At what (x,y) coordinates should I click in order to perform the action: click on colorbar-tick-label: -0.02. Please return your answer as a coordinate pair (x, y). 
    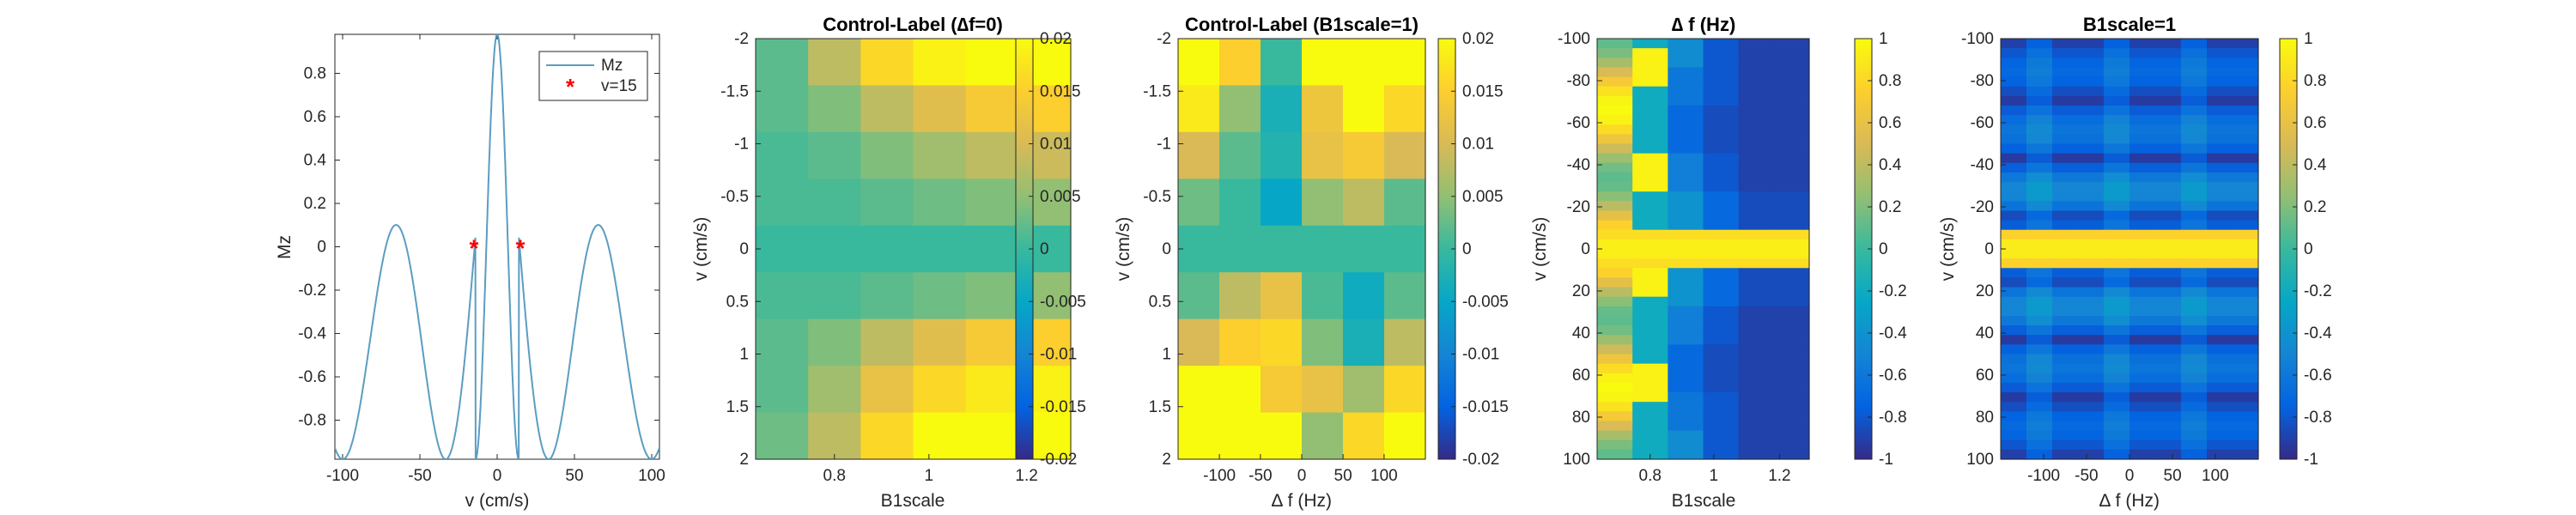
    Looking at the image, I should click on (1481, 460).